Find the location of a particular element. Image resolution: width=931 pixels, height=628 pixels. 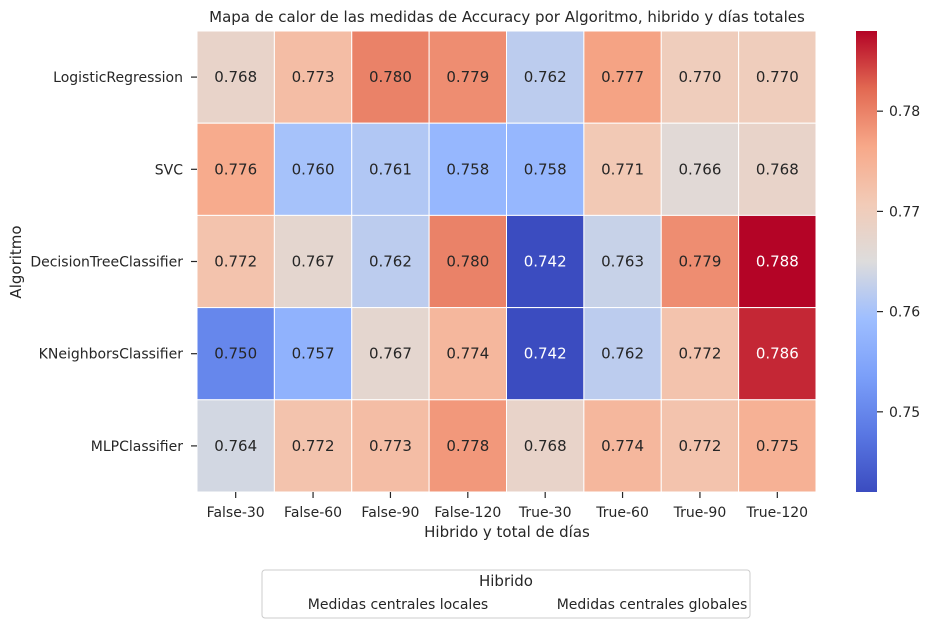

heatmap-cell-label: 0.771 is located at coordinates (622, 169).